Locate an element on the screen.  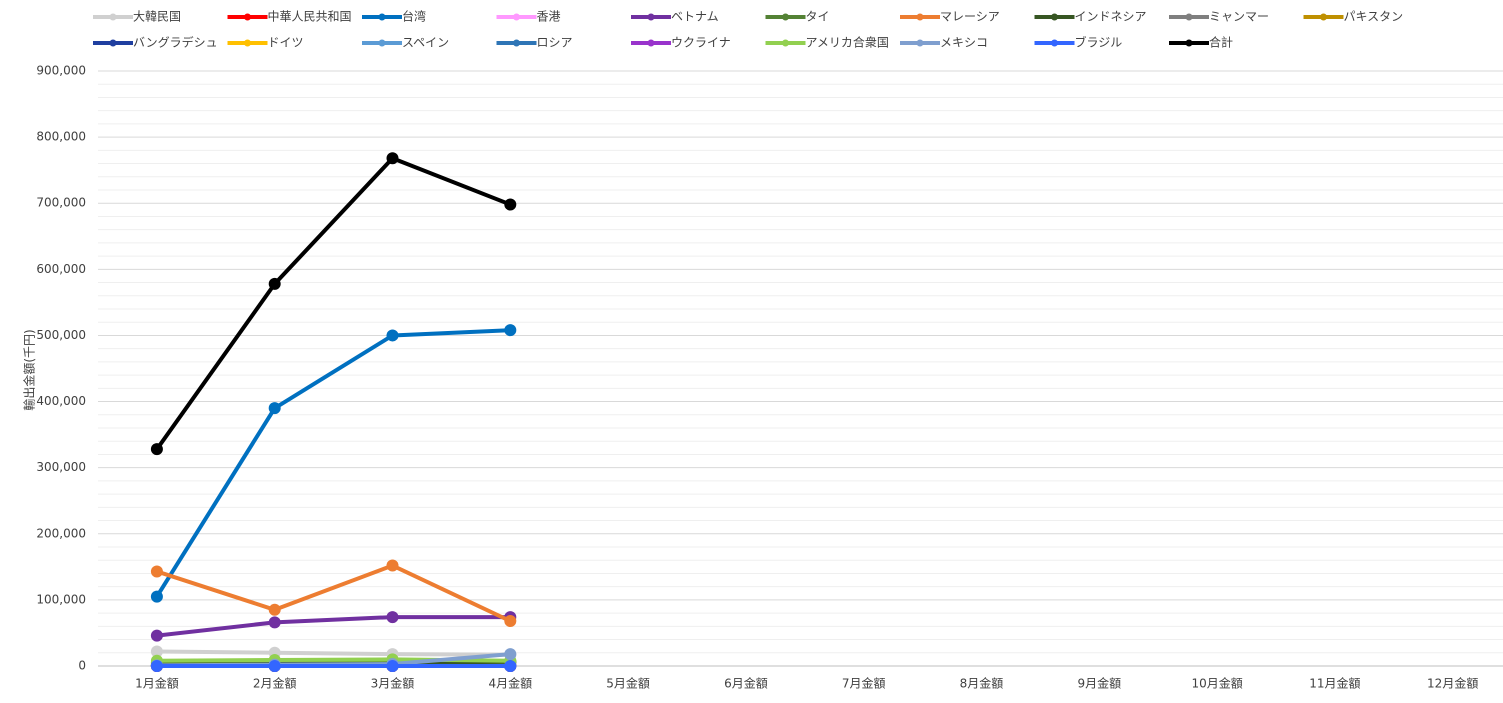
y-tick-label: 500,000 is located at coordinates (61, 335).